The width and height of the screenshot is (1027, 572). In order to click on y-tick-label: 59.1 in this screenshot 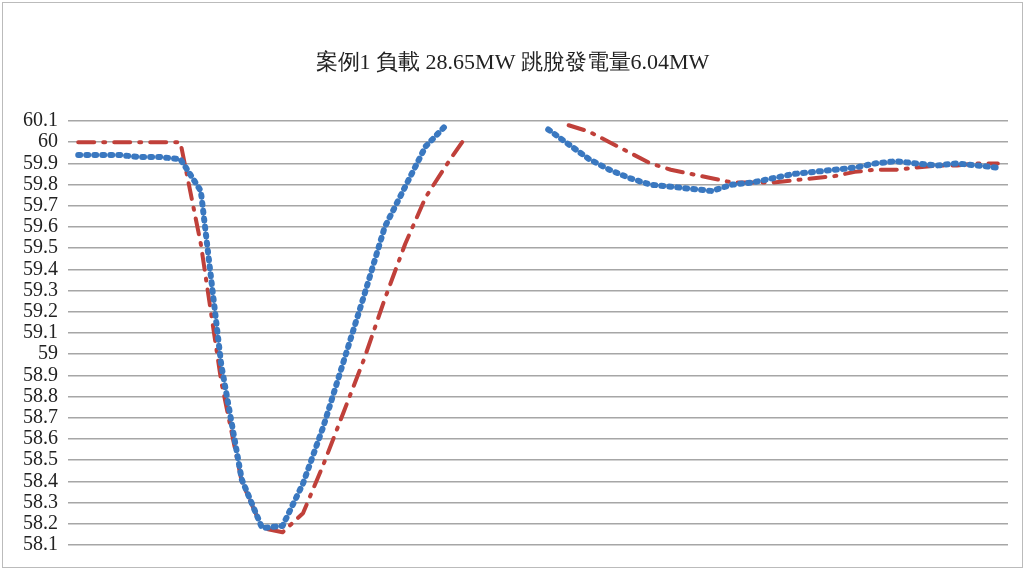, I will do `click(40, 331)`.